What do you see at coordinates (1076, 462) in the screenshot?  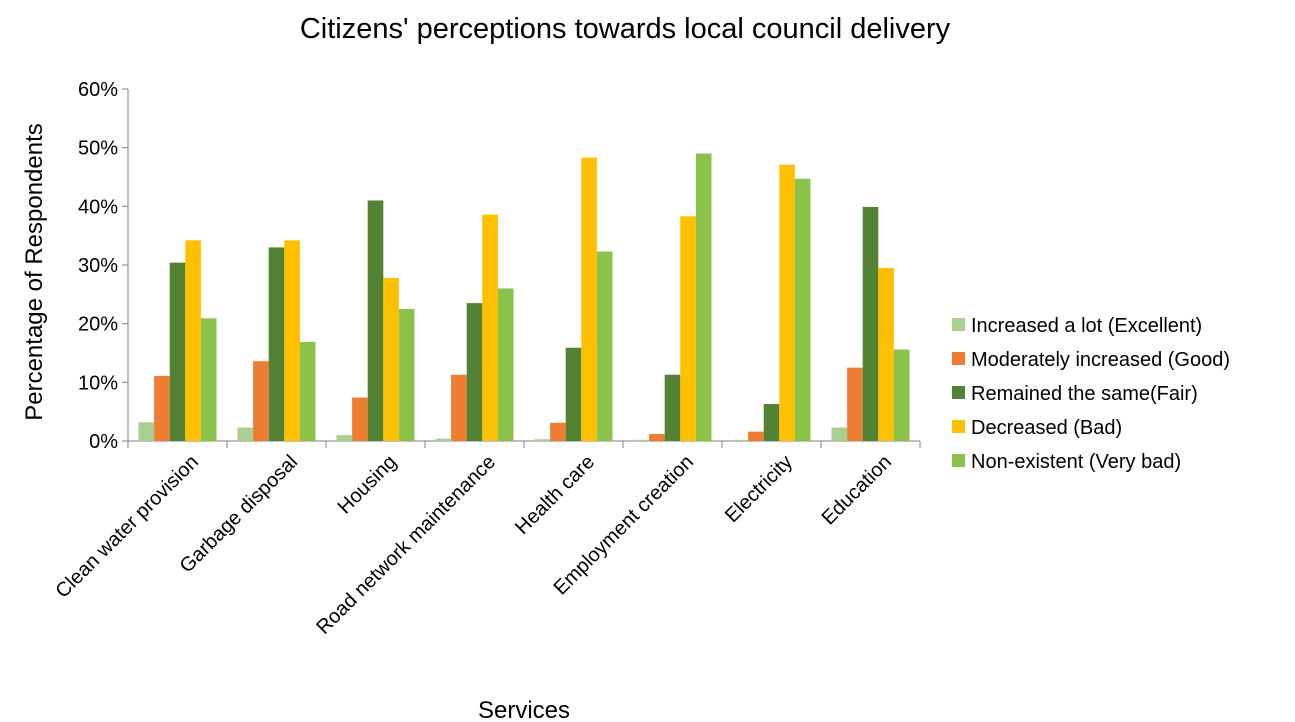 I see `legend-label: Non-existent (Very bad)` at bounding box center [1076, 462].